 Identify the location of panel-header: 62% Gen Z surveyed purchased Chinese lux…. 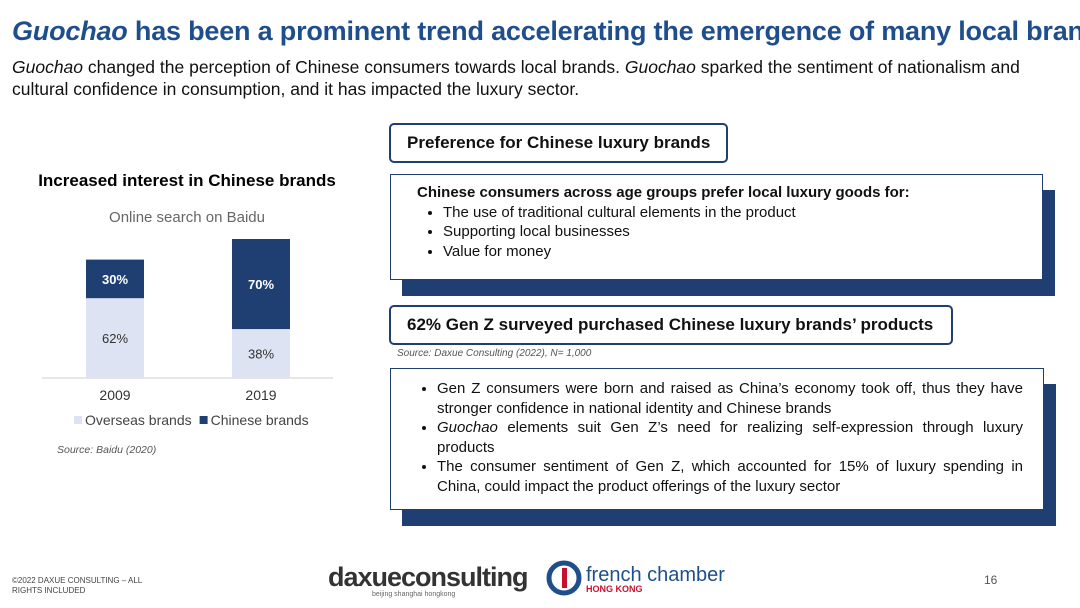
(671, 325).